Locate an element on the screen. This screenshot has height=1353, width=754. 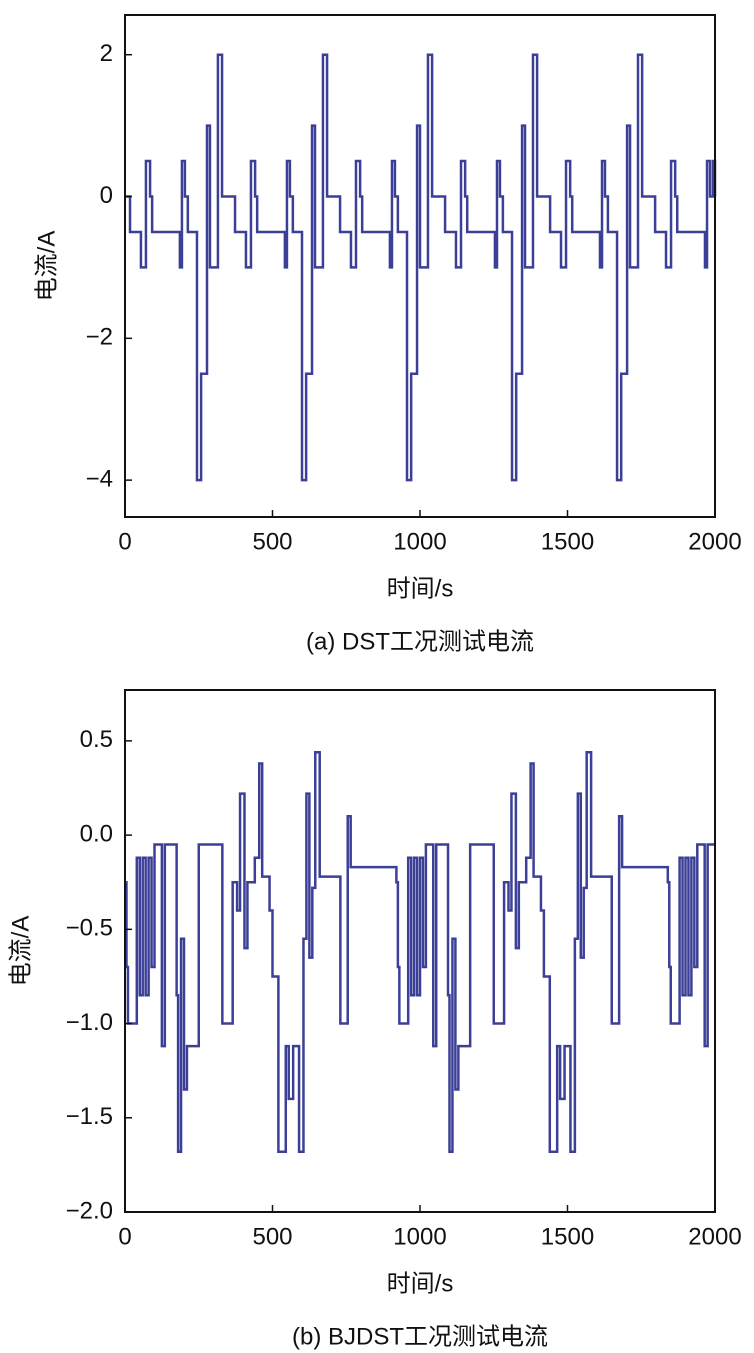
y-tick-label: 2 is located at coordinates (106, 53).